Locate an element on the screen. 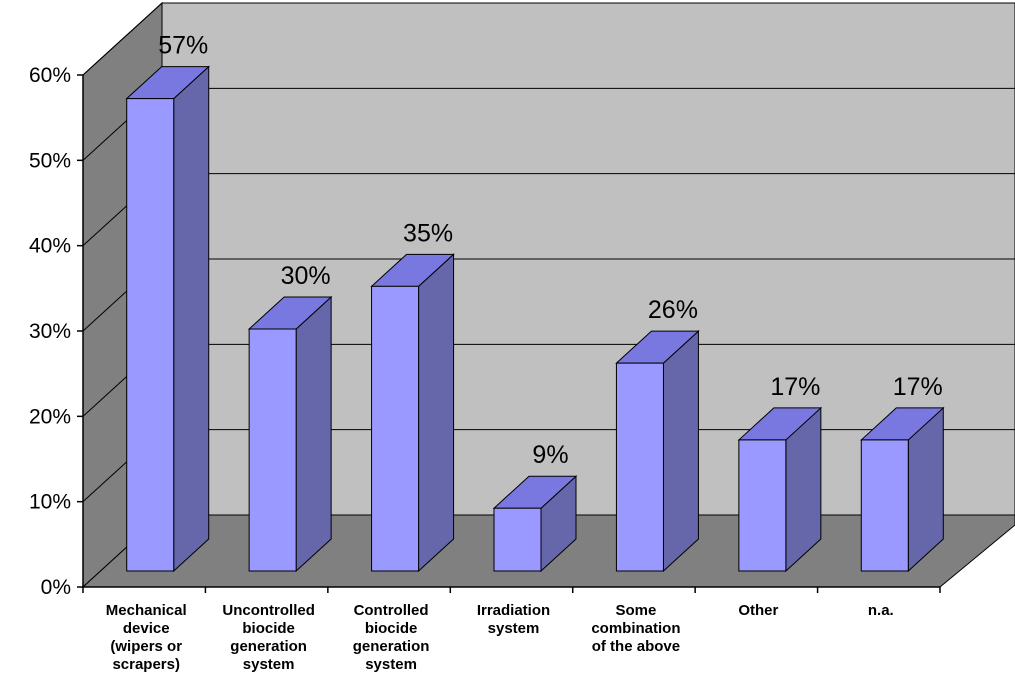  y-tick-label: 40% is located at coordinates (50, 246).